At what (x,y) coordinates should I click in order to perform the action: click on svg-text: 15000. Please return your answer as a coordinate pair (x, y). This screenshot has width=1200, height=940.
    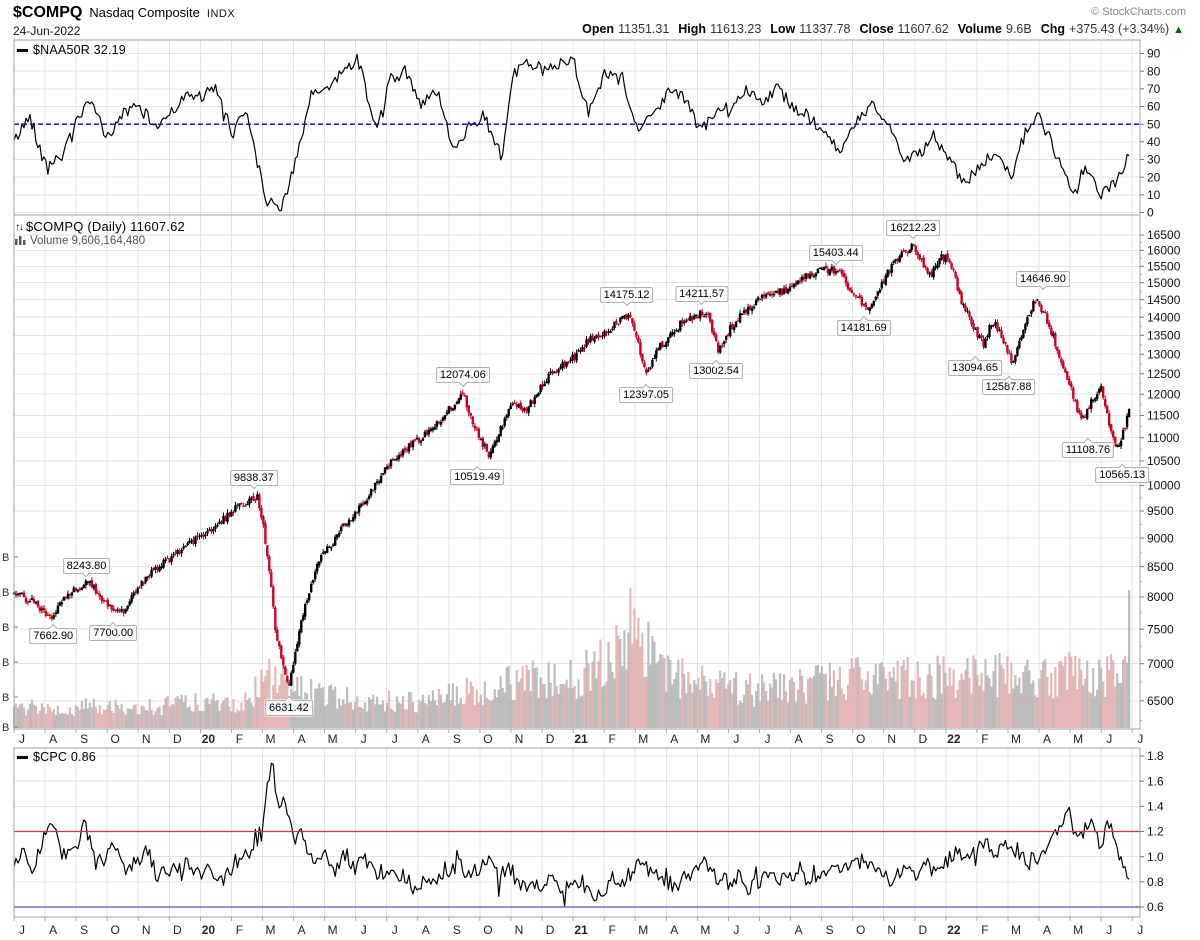
    Looking at the image, I should click on (1164, 283).